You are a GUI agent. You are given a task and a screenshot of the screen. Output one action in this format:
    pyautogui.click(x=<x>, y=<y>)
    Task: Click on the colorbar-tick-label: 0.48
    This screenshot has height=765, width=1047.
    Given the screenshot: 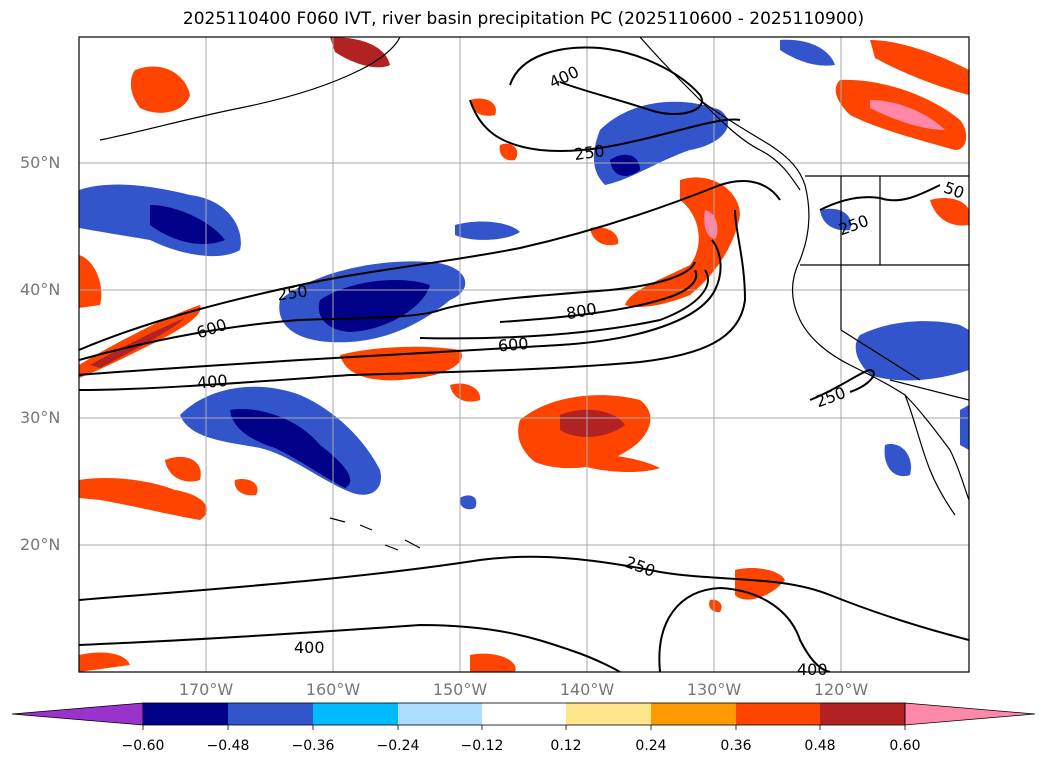 What is the action you would take?
    pyautogui.click(x=820, y=746)
    